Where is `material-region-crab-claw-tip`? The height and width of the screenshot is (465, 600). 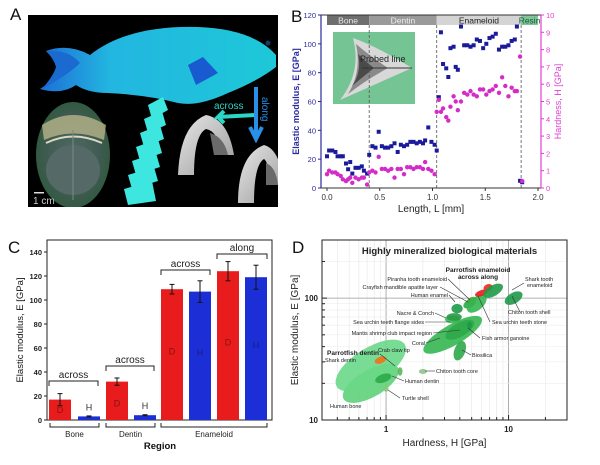
material-region-crab-claw-tip is located at coordinates (400, 371).